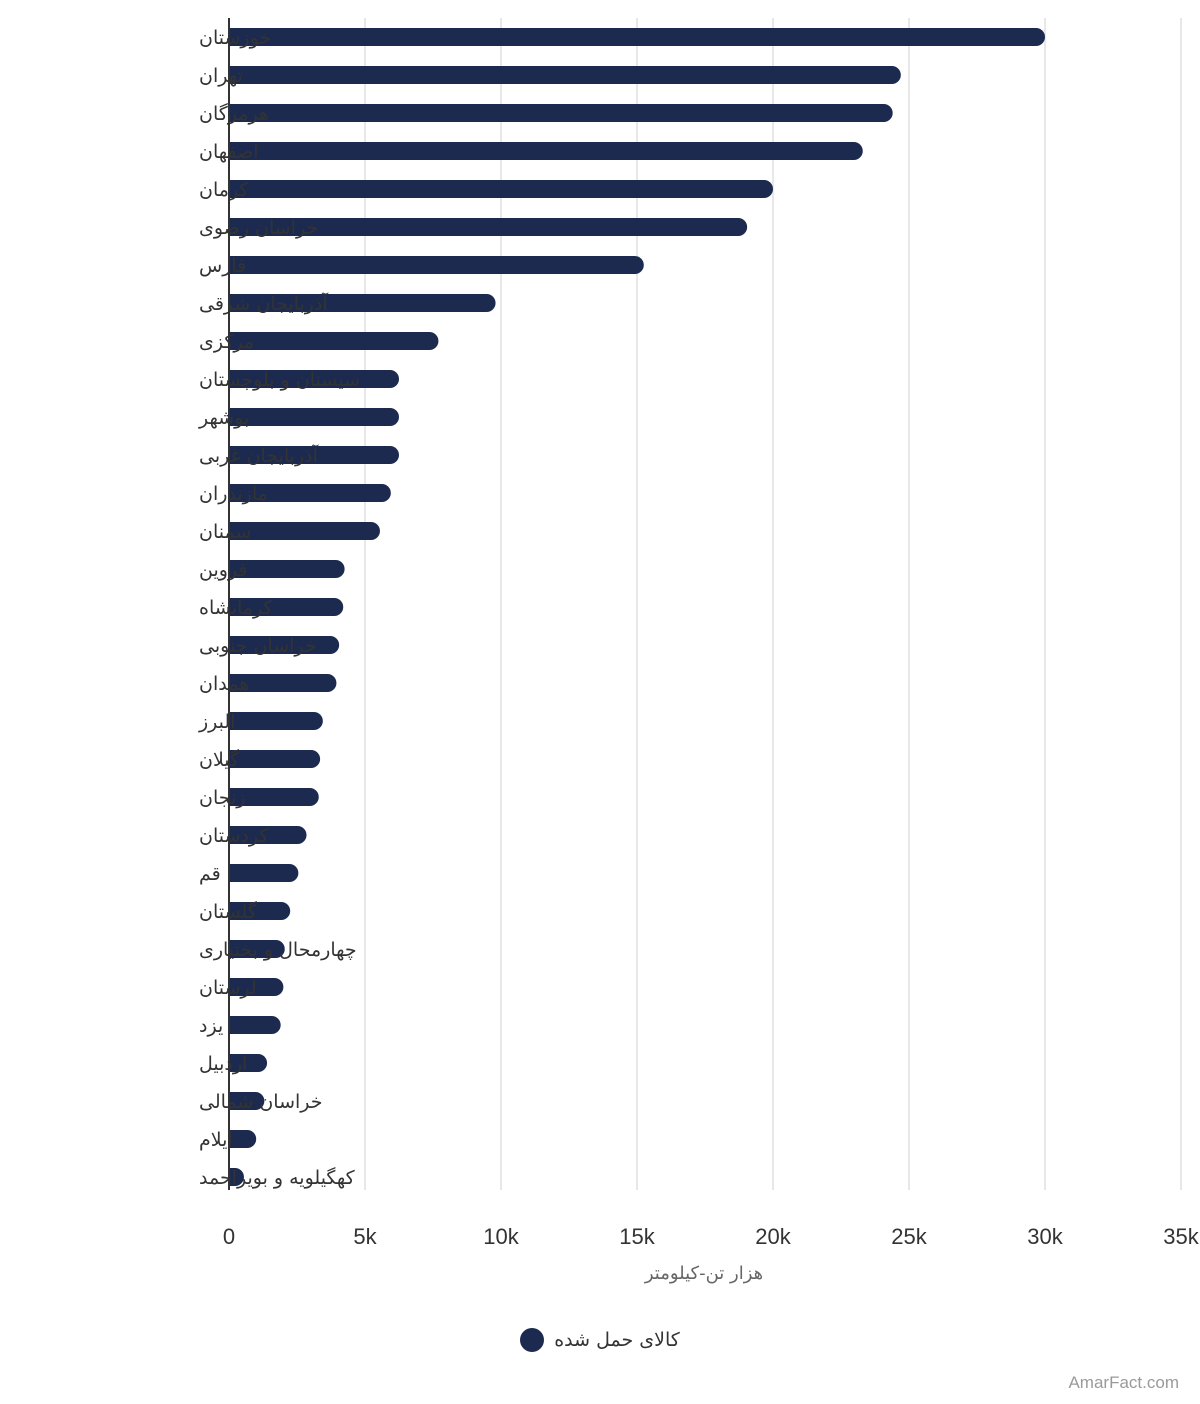 The height and width of the screenshot is (1404, 1200). What do you see at coordinates (224, 684) in the screenshot?
I see `category-label: همدان` at bounding box center [224, 684].